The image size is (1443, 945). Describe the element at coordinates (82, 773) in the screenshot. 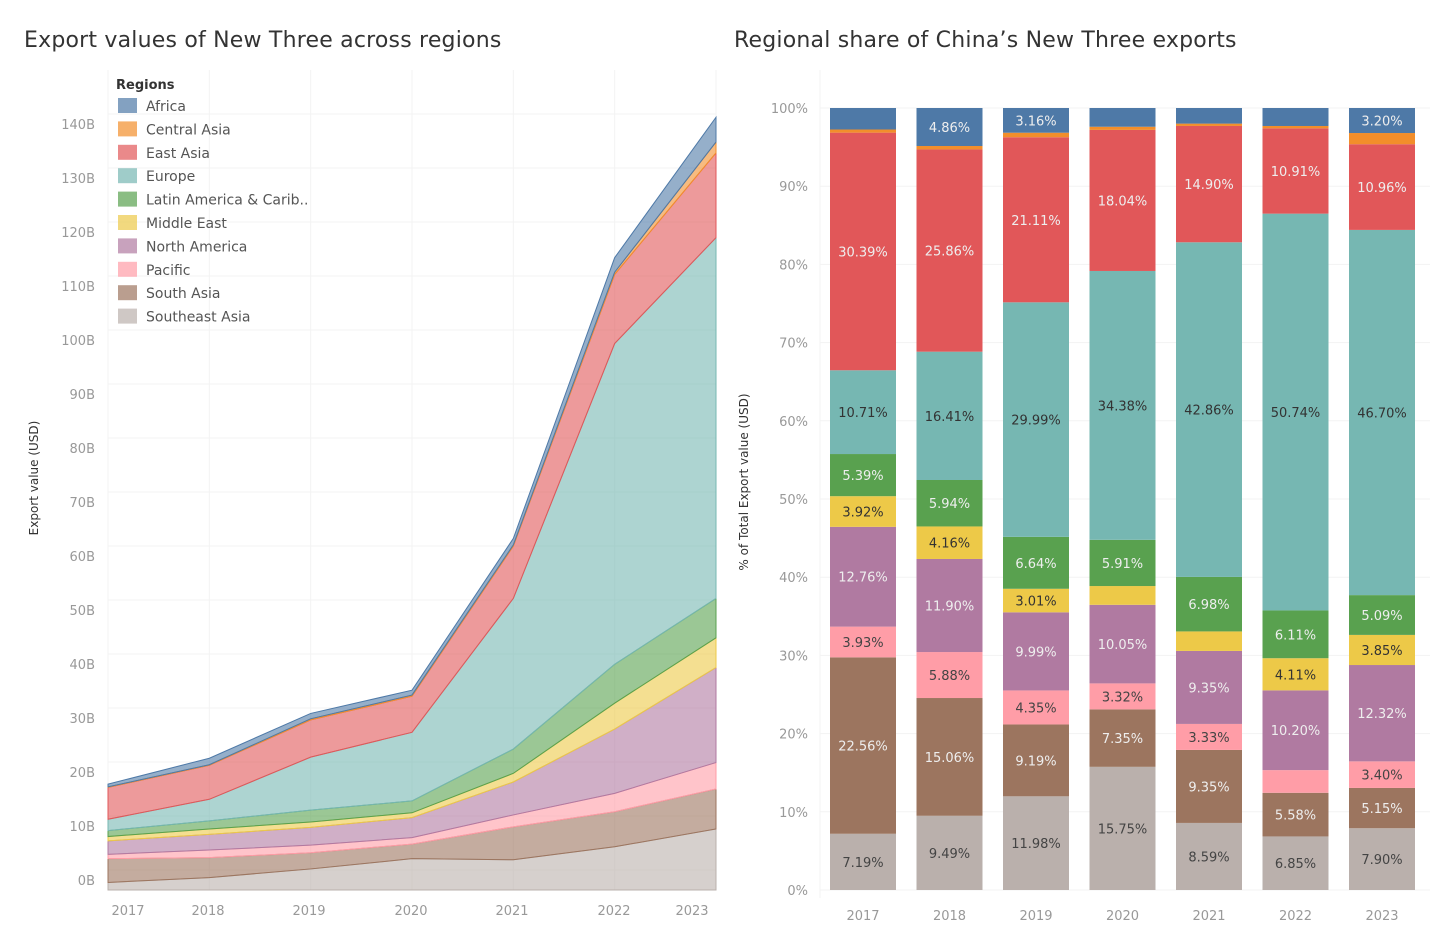

I see `y-tick-label: 20B` at that location.